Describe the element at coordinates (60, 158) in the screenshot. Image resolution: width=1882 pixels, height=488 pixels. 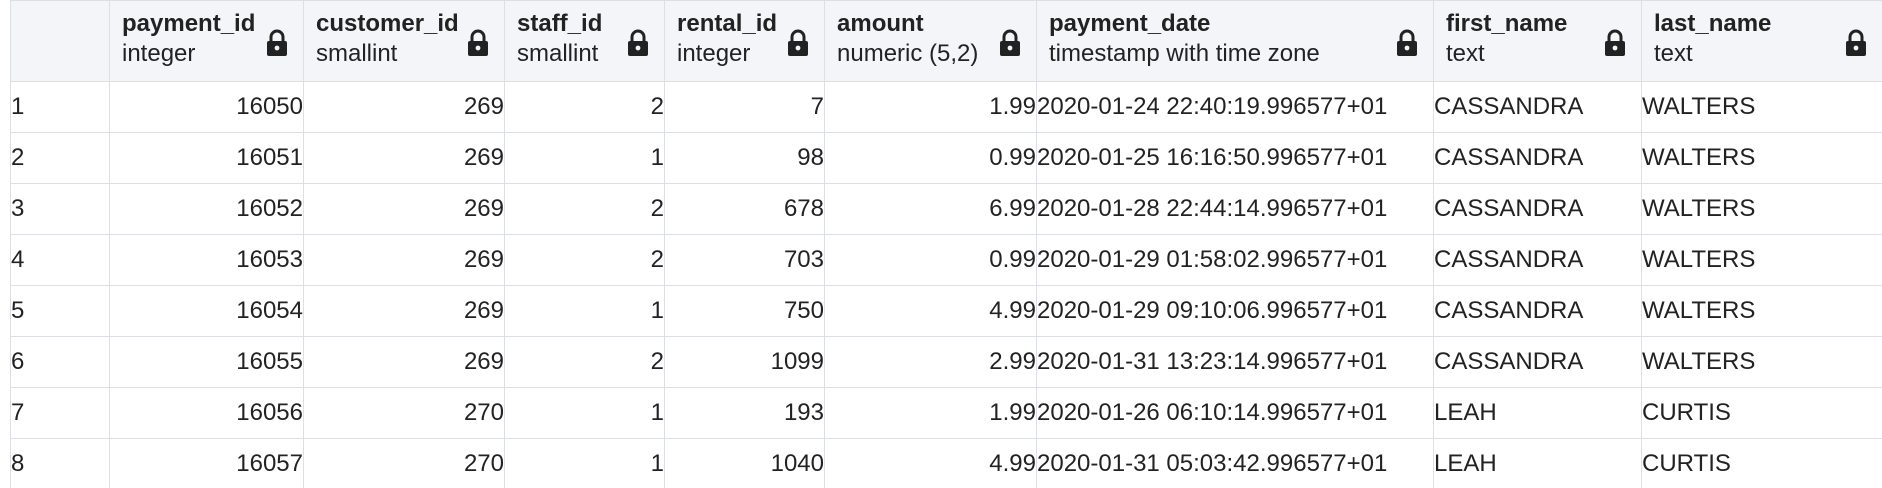
I see `row-number: 2` at that location.